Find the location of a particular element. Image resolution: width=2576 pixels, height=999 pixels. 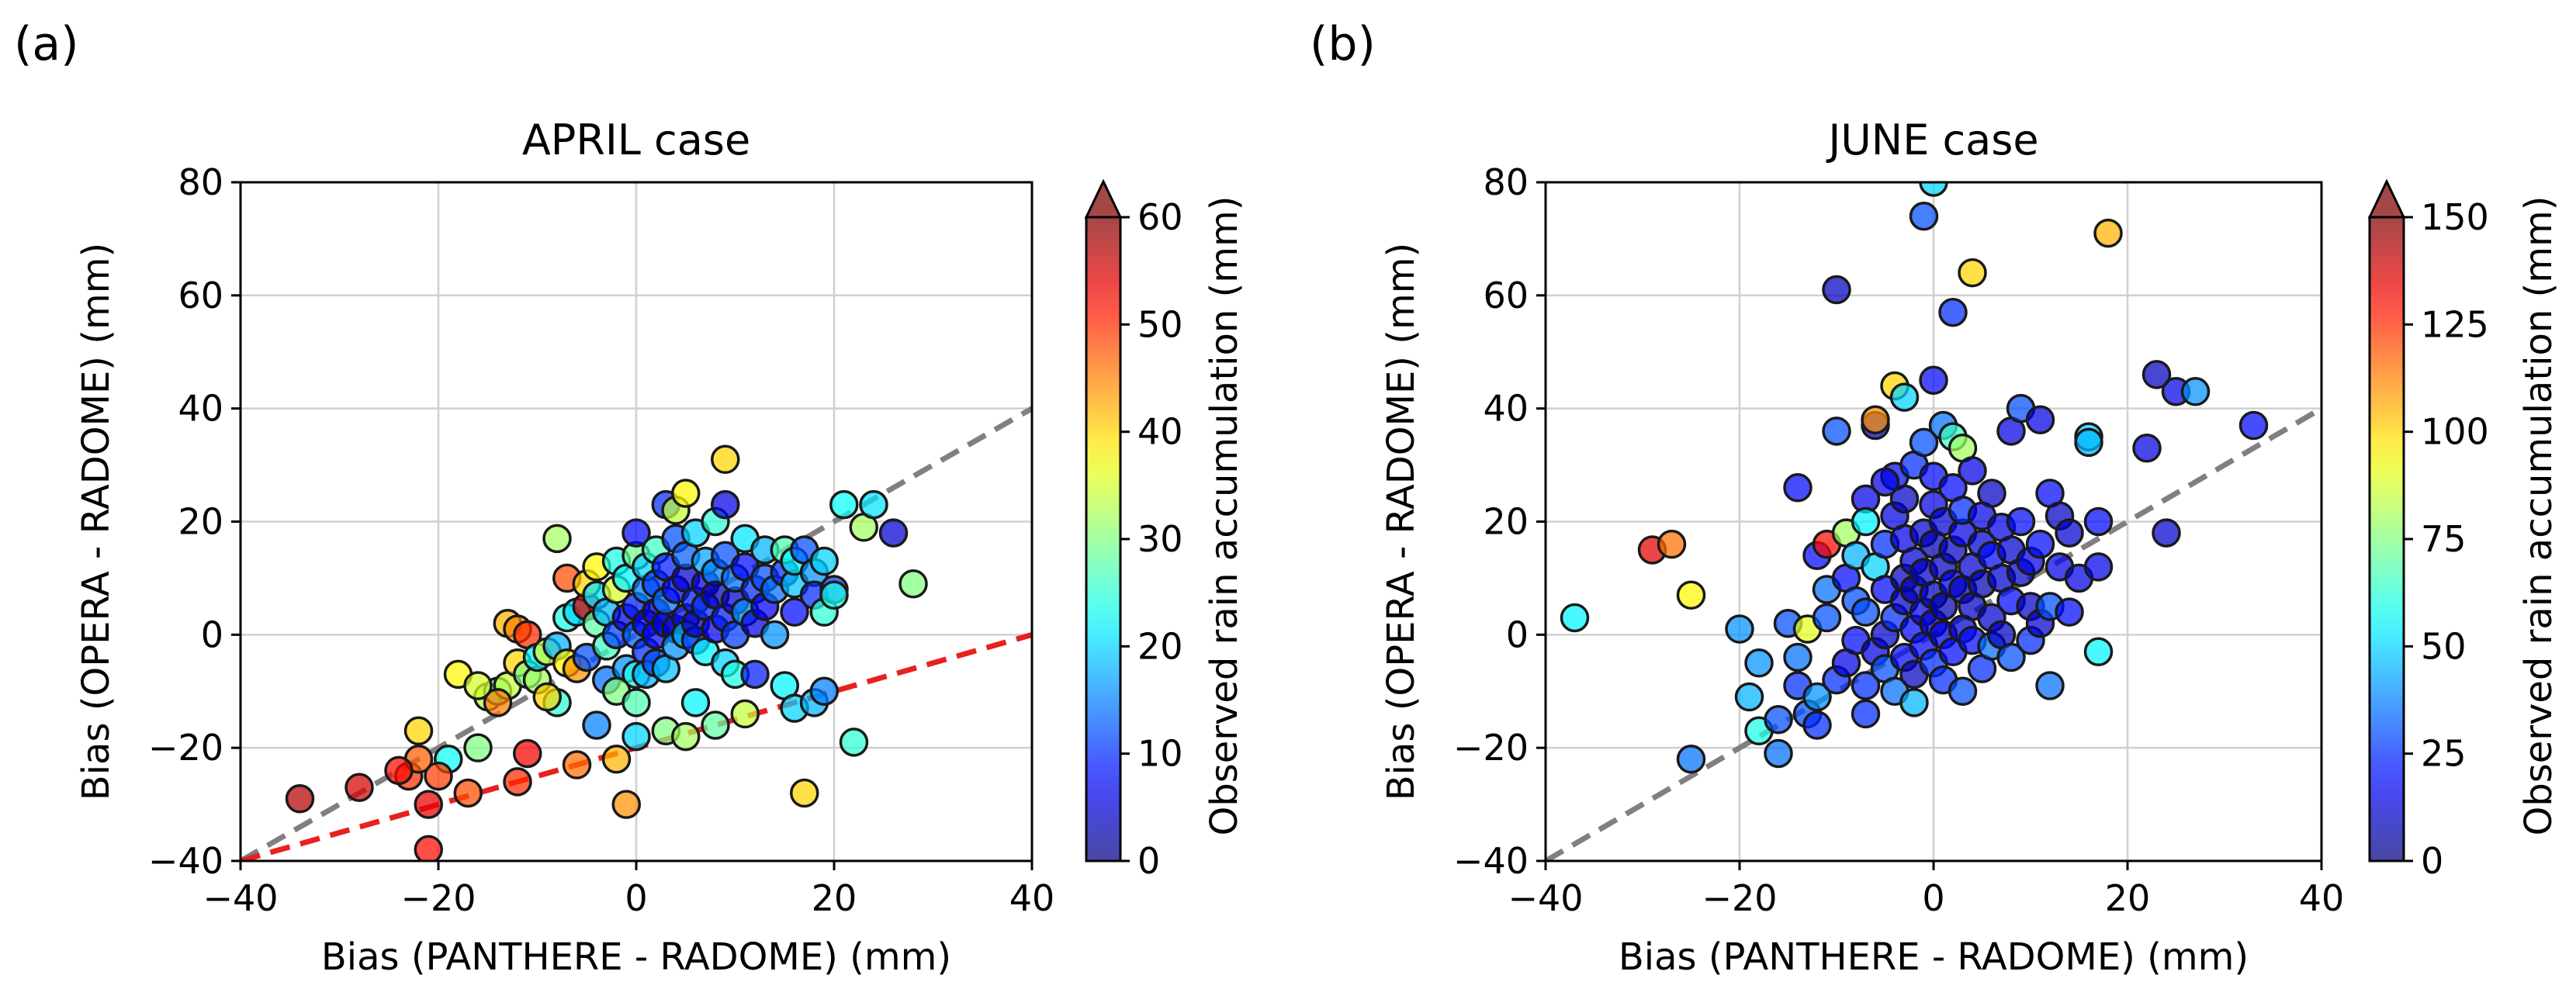

chart-title: JUNE case is located at coordinates (1932, 140).